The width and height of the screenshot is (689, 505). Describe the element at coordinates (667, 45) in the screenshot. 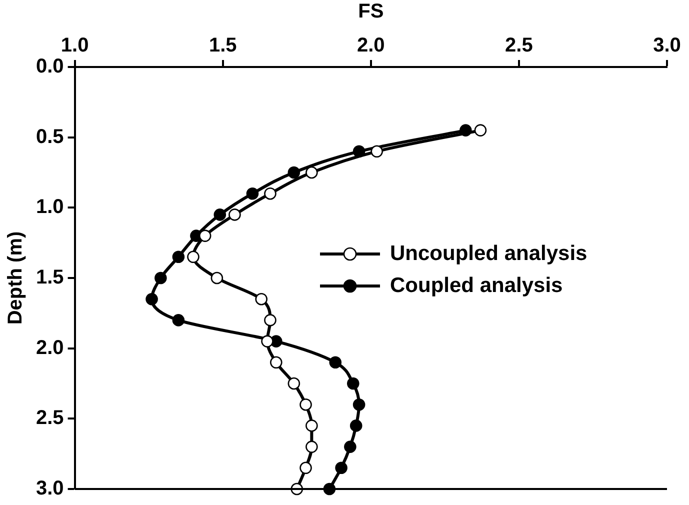

I see `x-tick-label: 3.0` at that location.